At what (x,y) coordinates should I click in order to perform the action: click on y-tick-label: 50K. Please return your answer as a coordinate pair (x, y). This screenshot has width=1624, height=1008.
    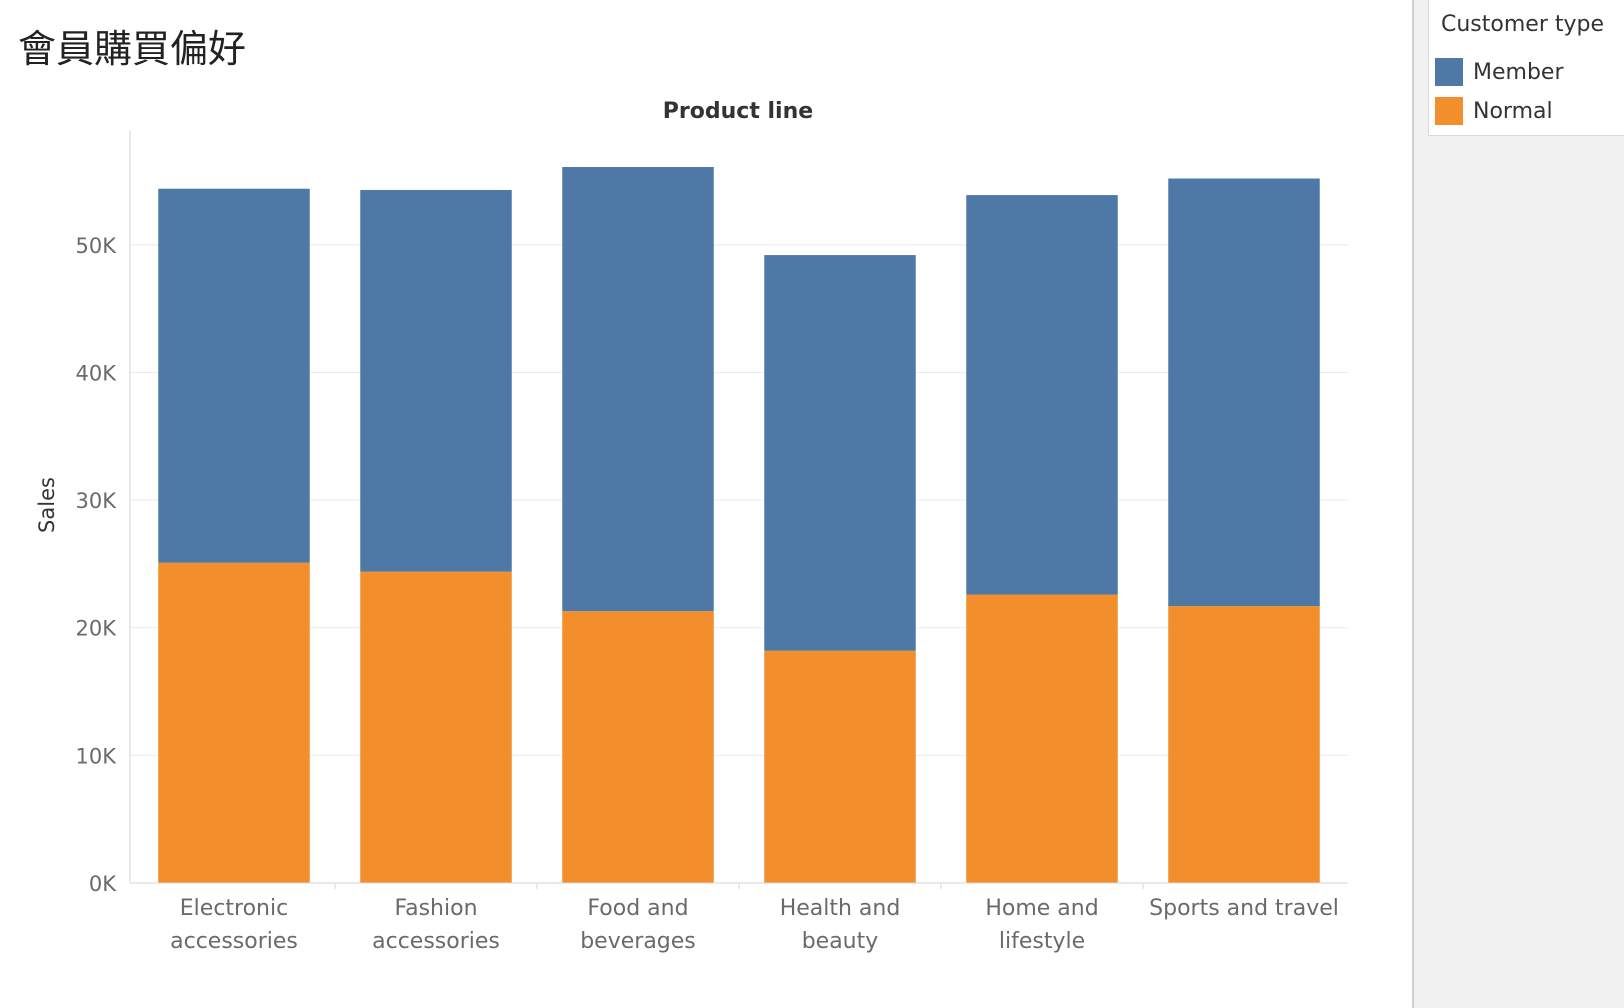
    Looking at the image, I should click on (97, 246).